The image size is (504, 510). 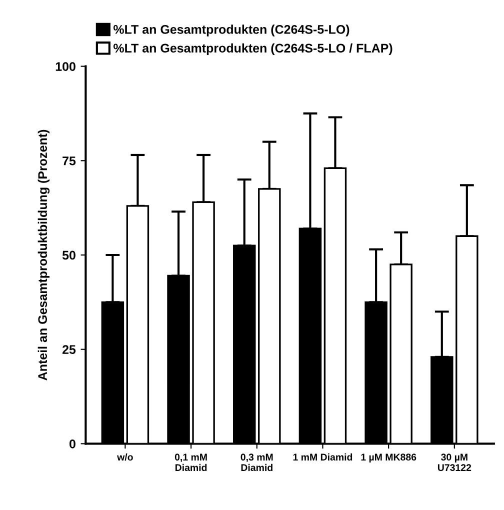 What do you see at coordinates (455, 463) in the screenshot?
I see `x-tick-label: 30 µM U73122` at bounding box center [455, 463].